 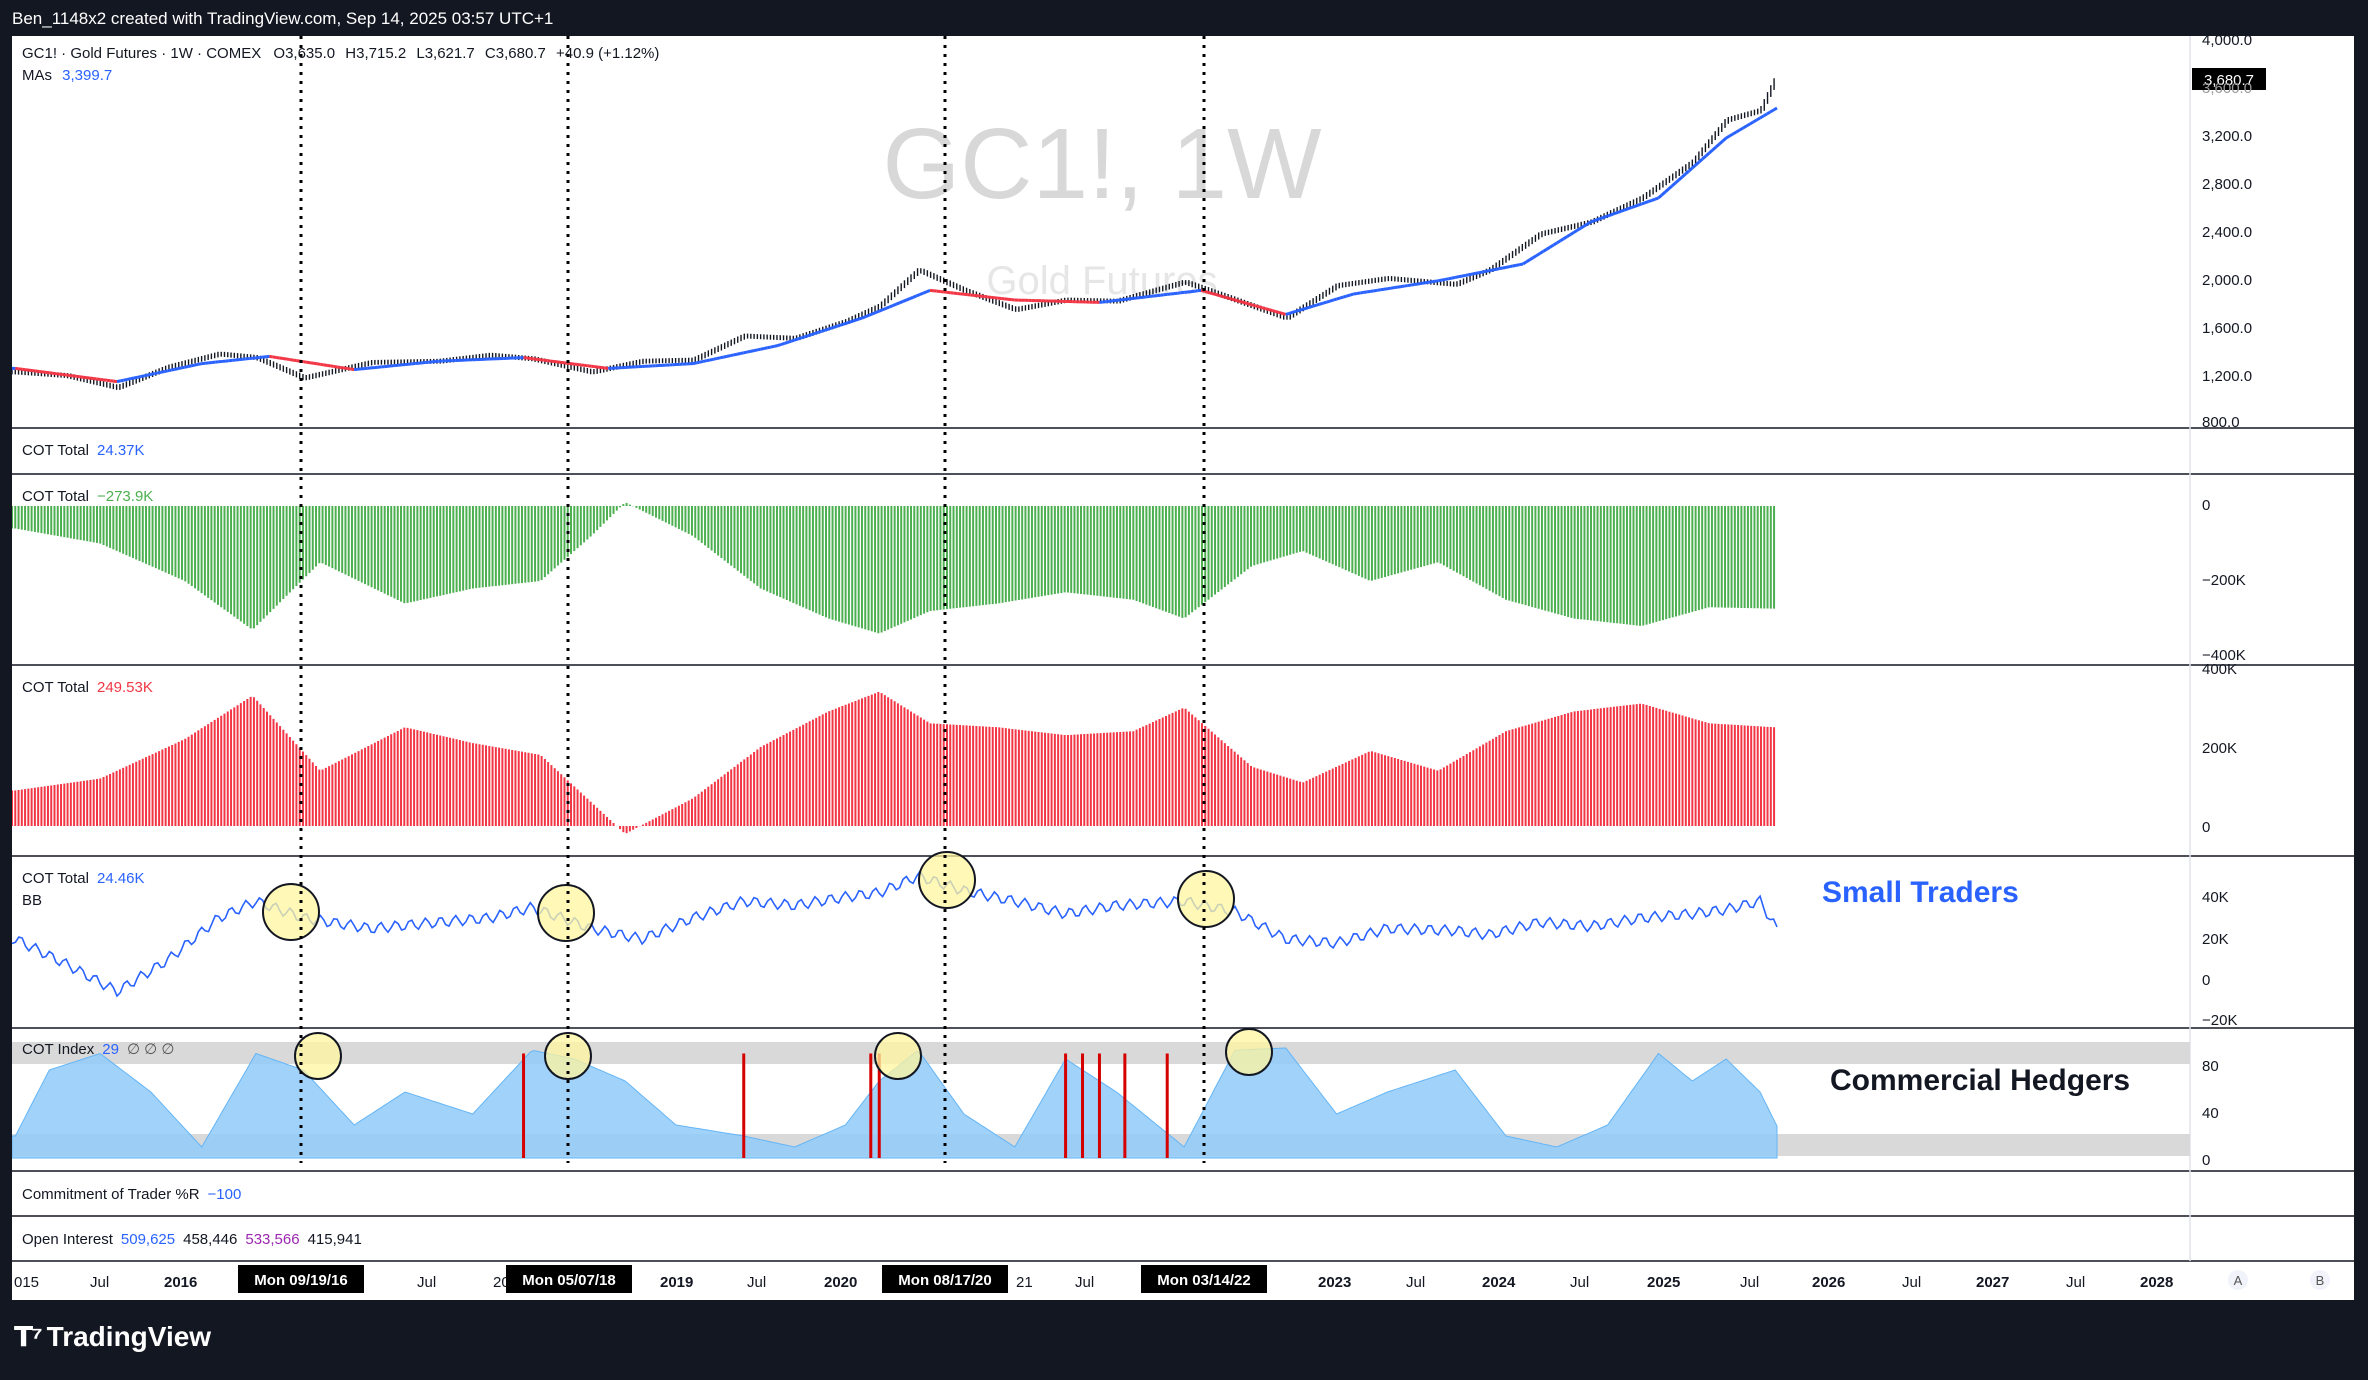 What do you see at coordinates (112, 1336) in the screenshot?
I see `tradingview-logo: 𝗧⁷ TradingView` at bounding box center [112, 1336].